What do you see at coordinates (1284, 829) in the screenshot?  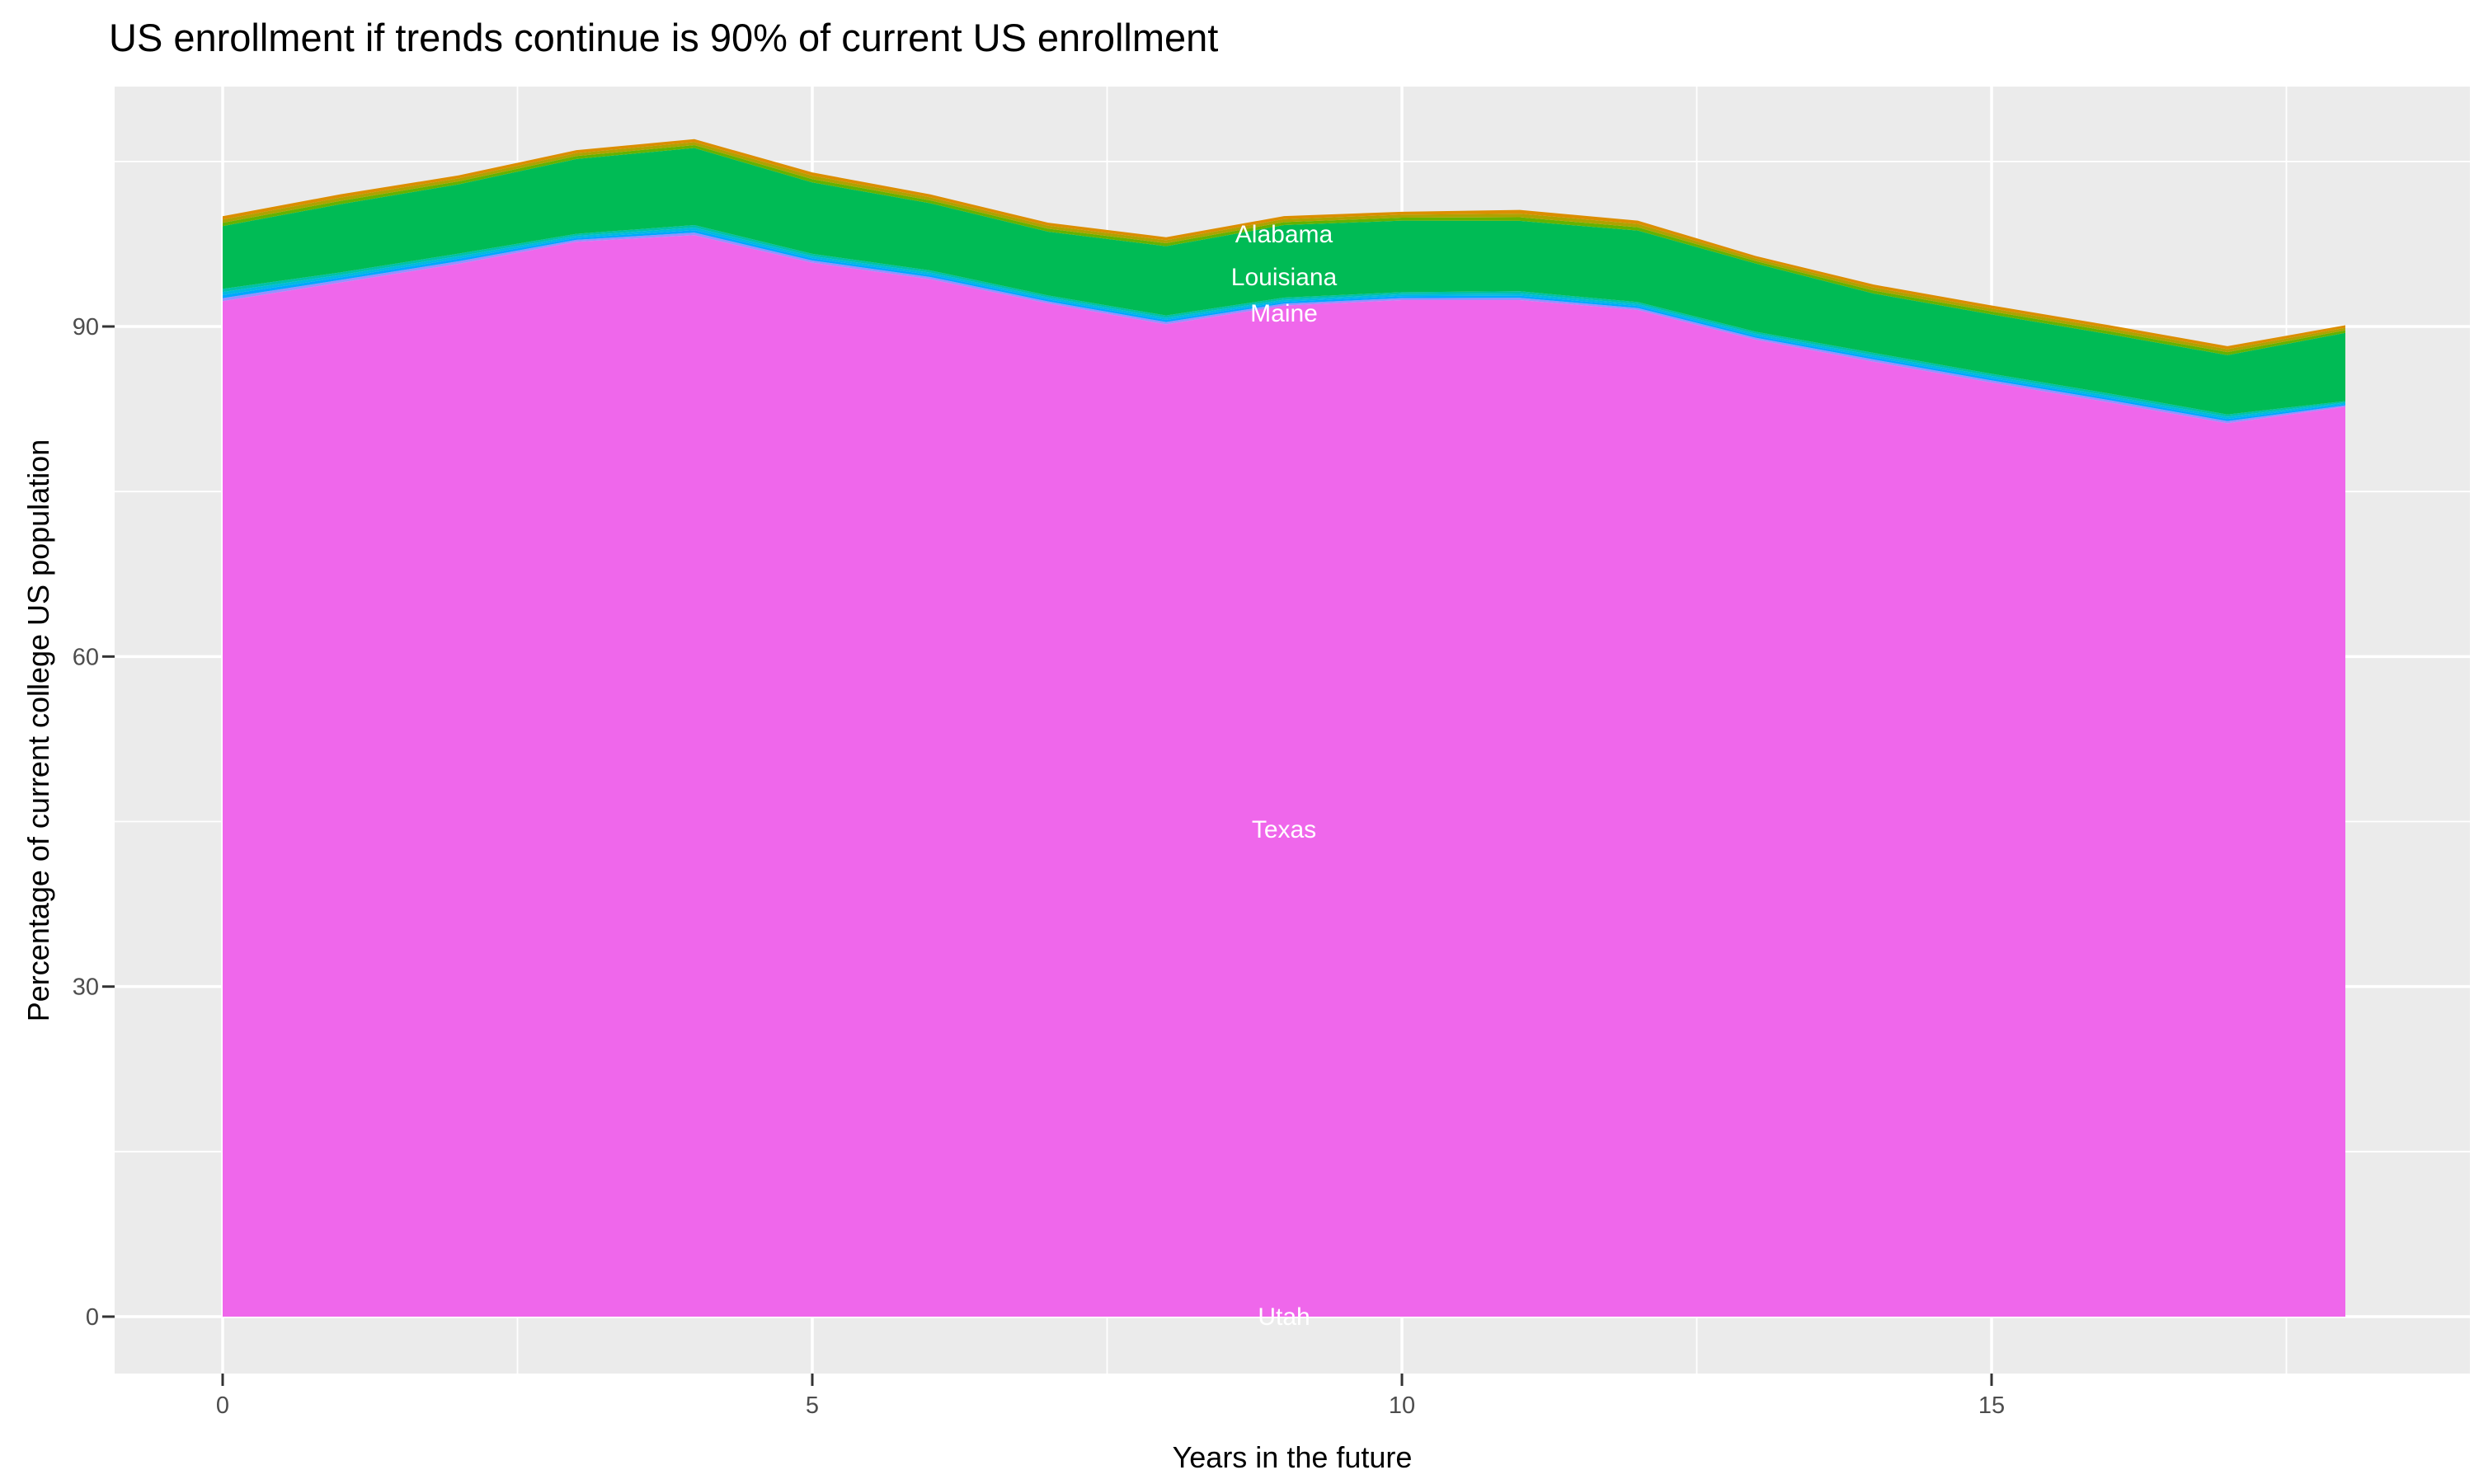 I see `state-label-texas: Texas` at bounding box center [1284, 829].